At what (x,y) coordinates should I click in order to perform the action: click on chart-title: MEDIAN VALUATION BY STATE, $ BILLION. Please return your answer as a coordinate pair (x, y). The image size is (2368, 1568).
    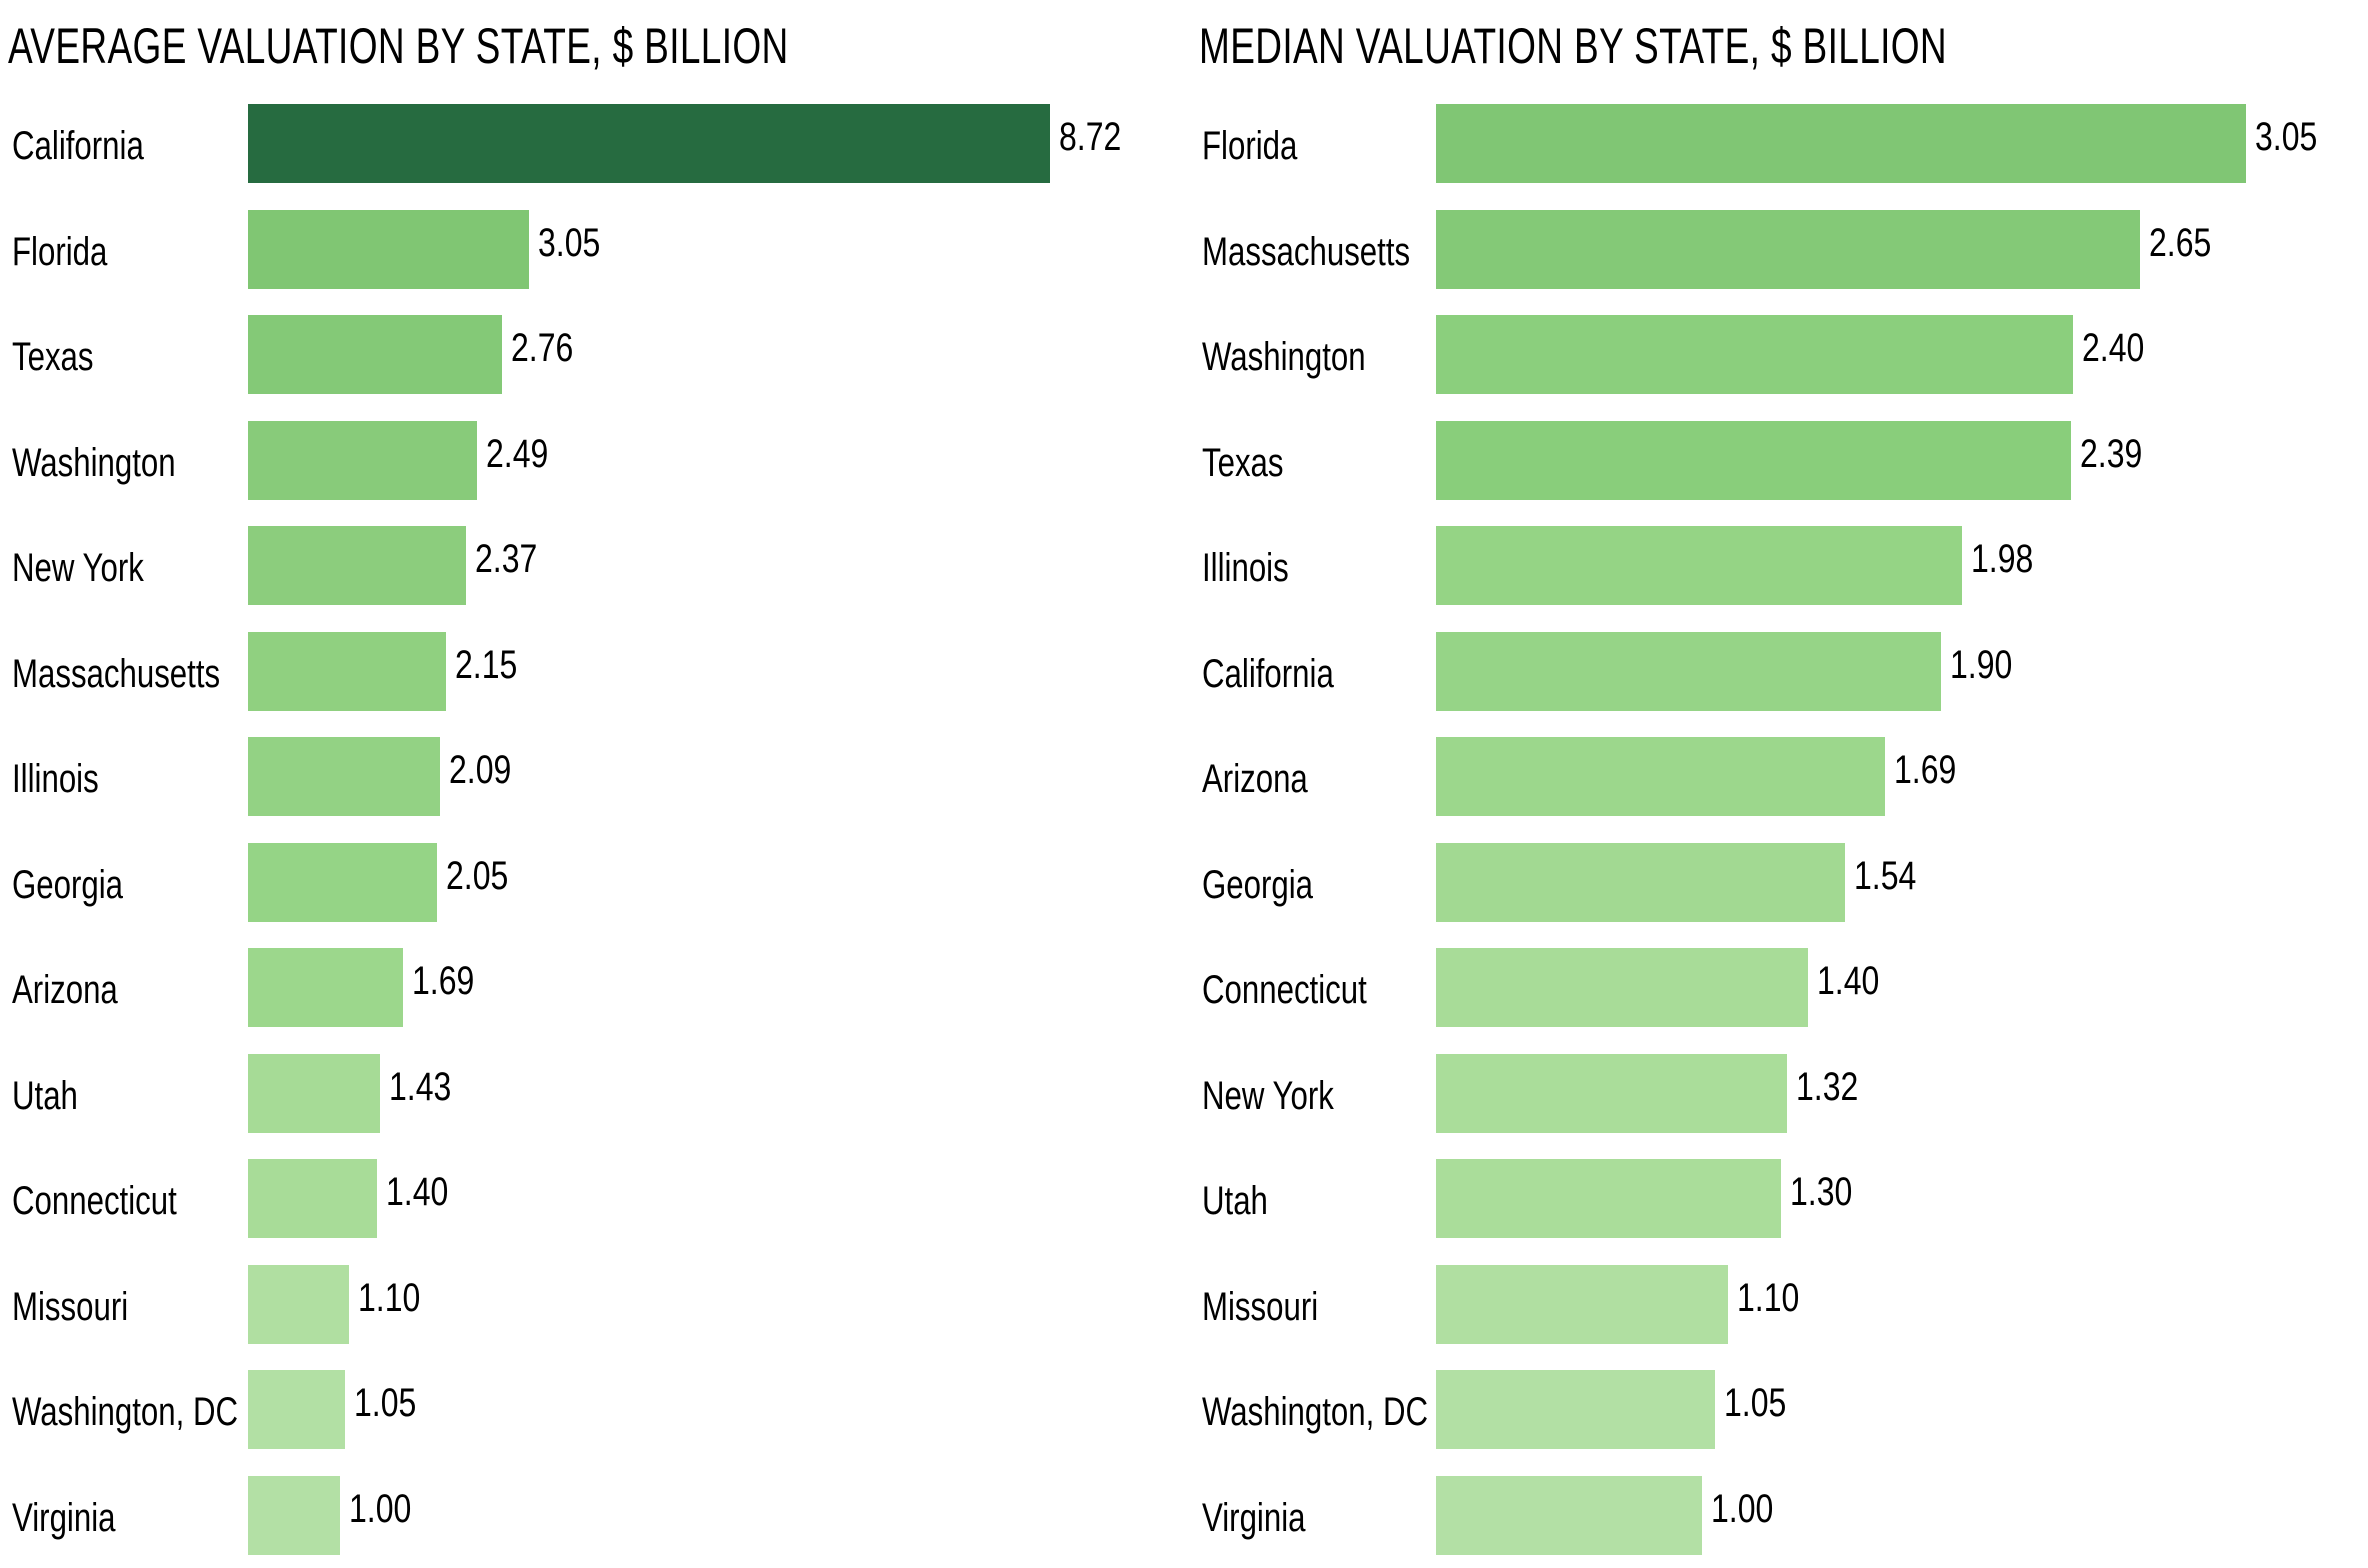
    Looking at the image, I should click on (1573, 46).